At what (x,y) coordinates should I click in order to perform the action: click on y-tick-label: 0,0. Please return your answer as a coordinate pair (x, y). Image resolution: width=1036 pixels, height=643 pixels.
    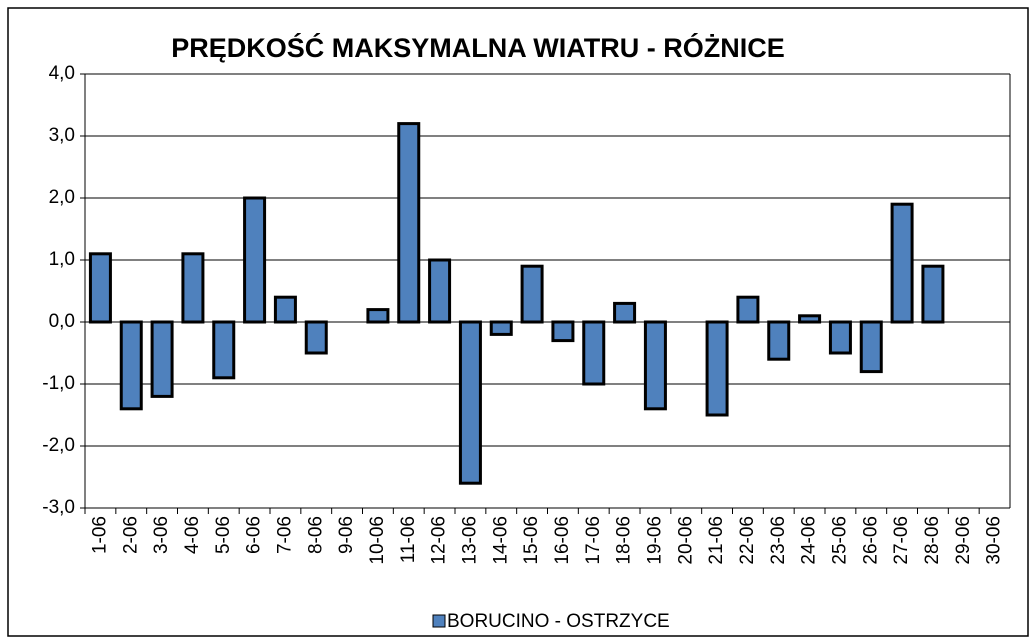
    Looking at the image, I should click on (62, 321).